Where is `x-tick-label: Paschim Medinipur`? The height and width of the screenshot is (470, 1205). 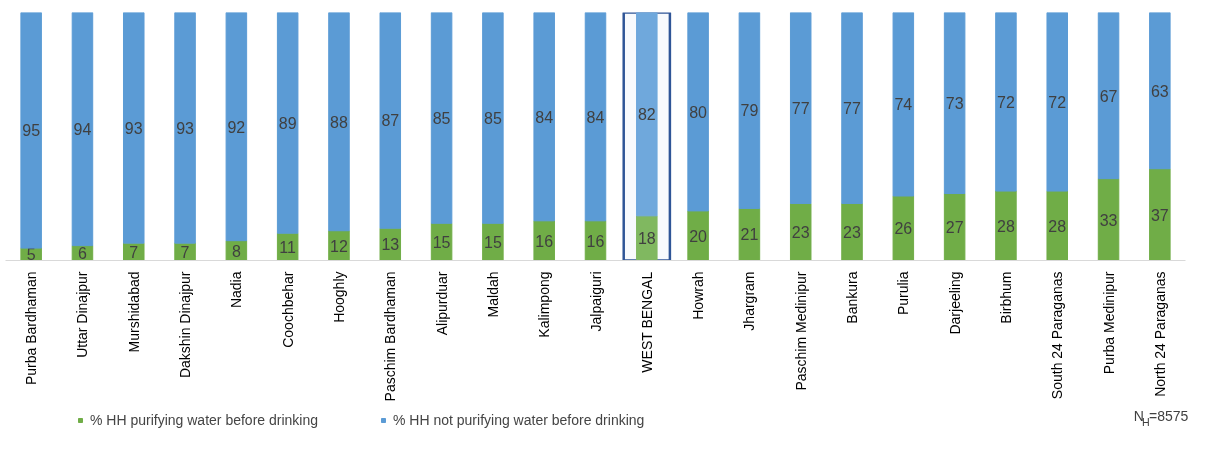
x-tick-label: Paschim Medinipur is located at coordinates (800, 331).